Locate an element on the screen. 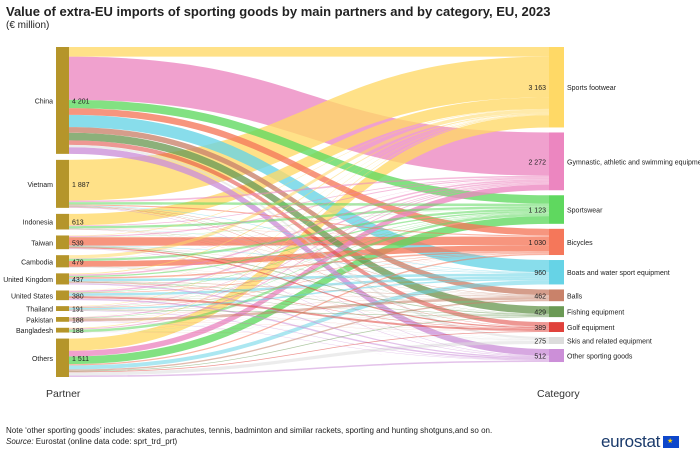 Image resolution: width=700 pixels, height=453 pixels. source-value-united-kingdom: 437 is located at coordinates (78, 280).